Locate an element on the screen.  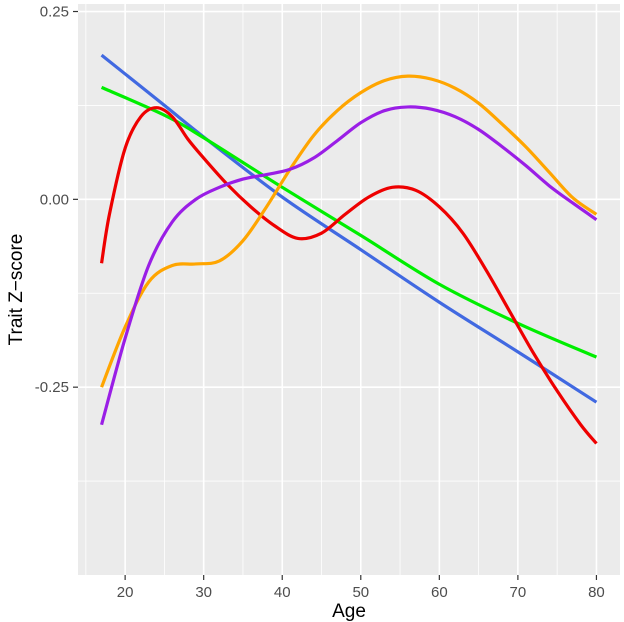
x-tick-label: 80 is located at coordinates (596, 592).